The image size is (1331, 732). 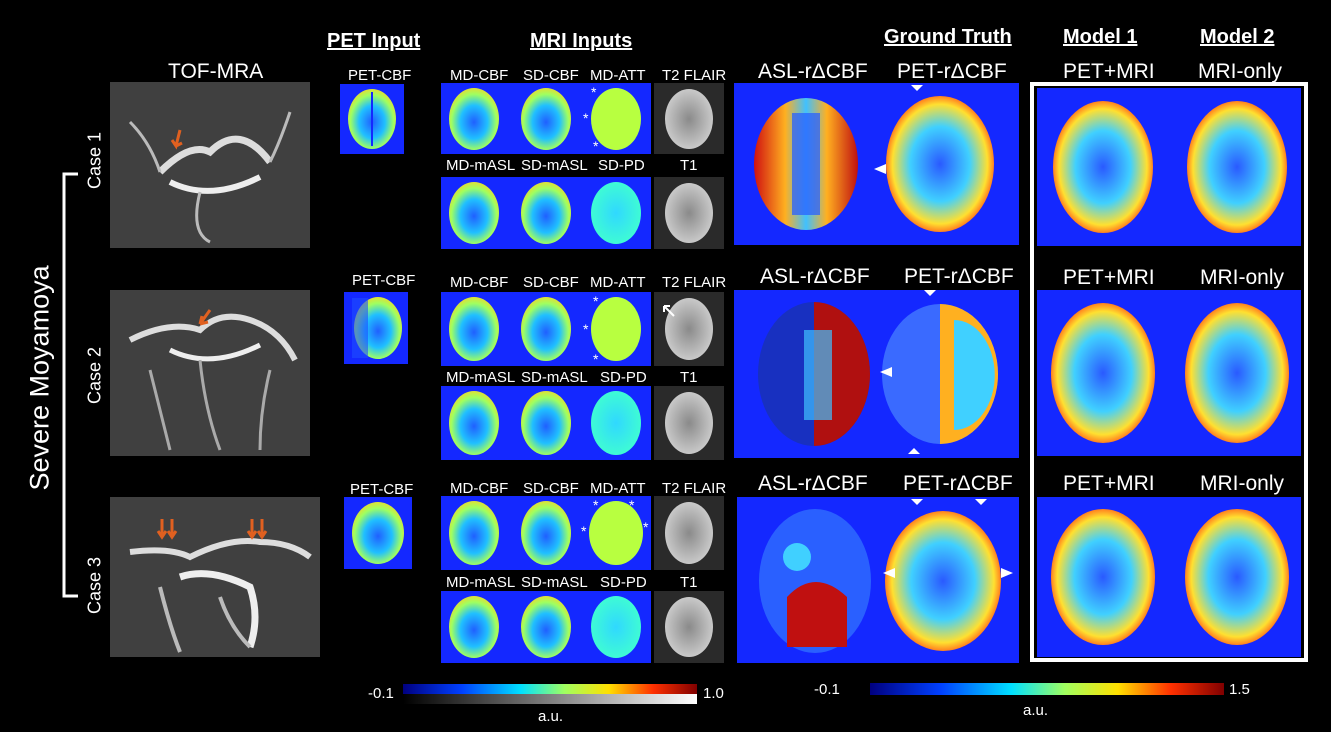 What do you see at coordinates (1109, 483) in the screenshot?
I see `m1-label-3: PET+MRI` at bounding box center [1109, 483].